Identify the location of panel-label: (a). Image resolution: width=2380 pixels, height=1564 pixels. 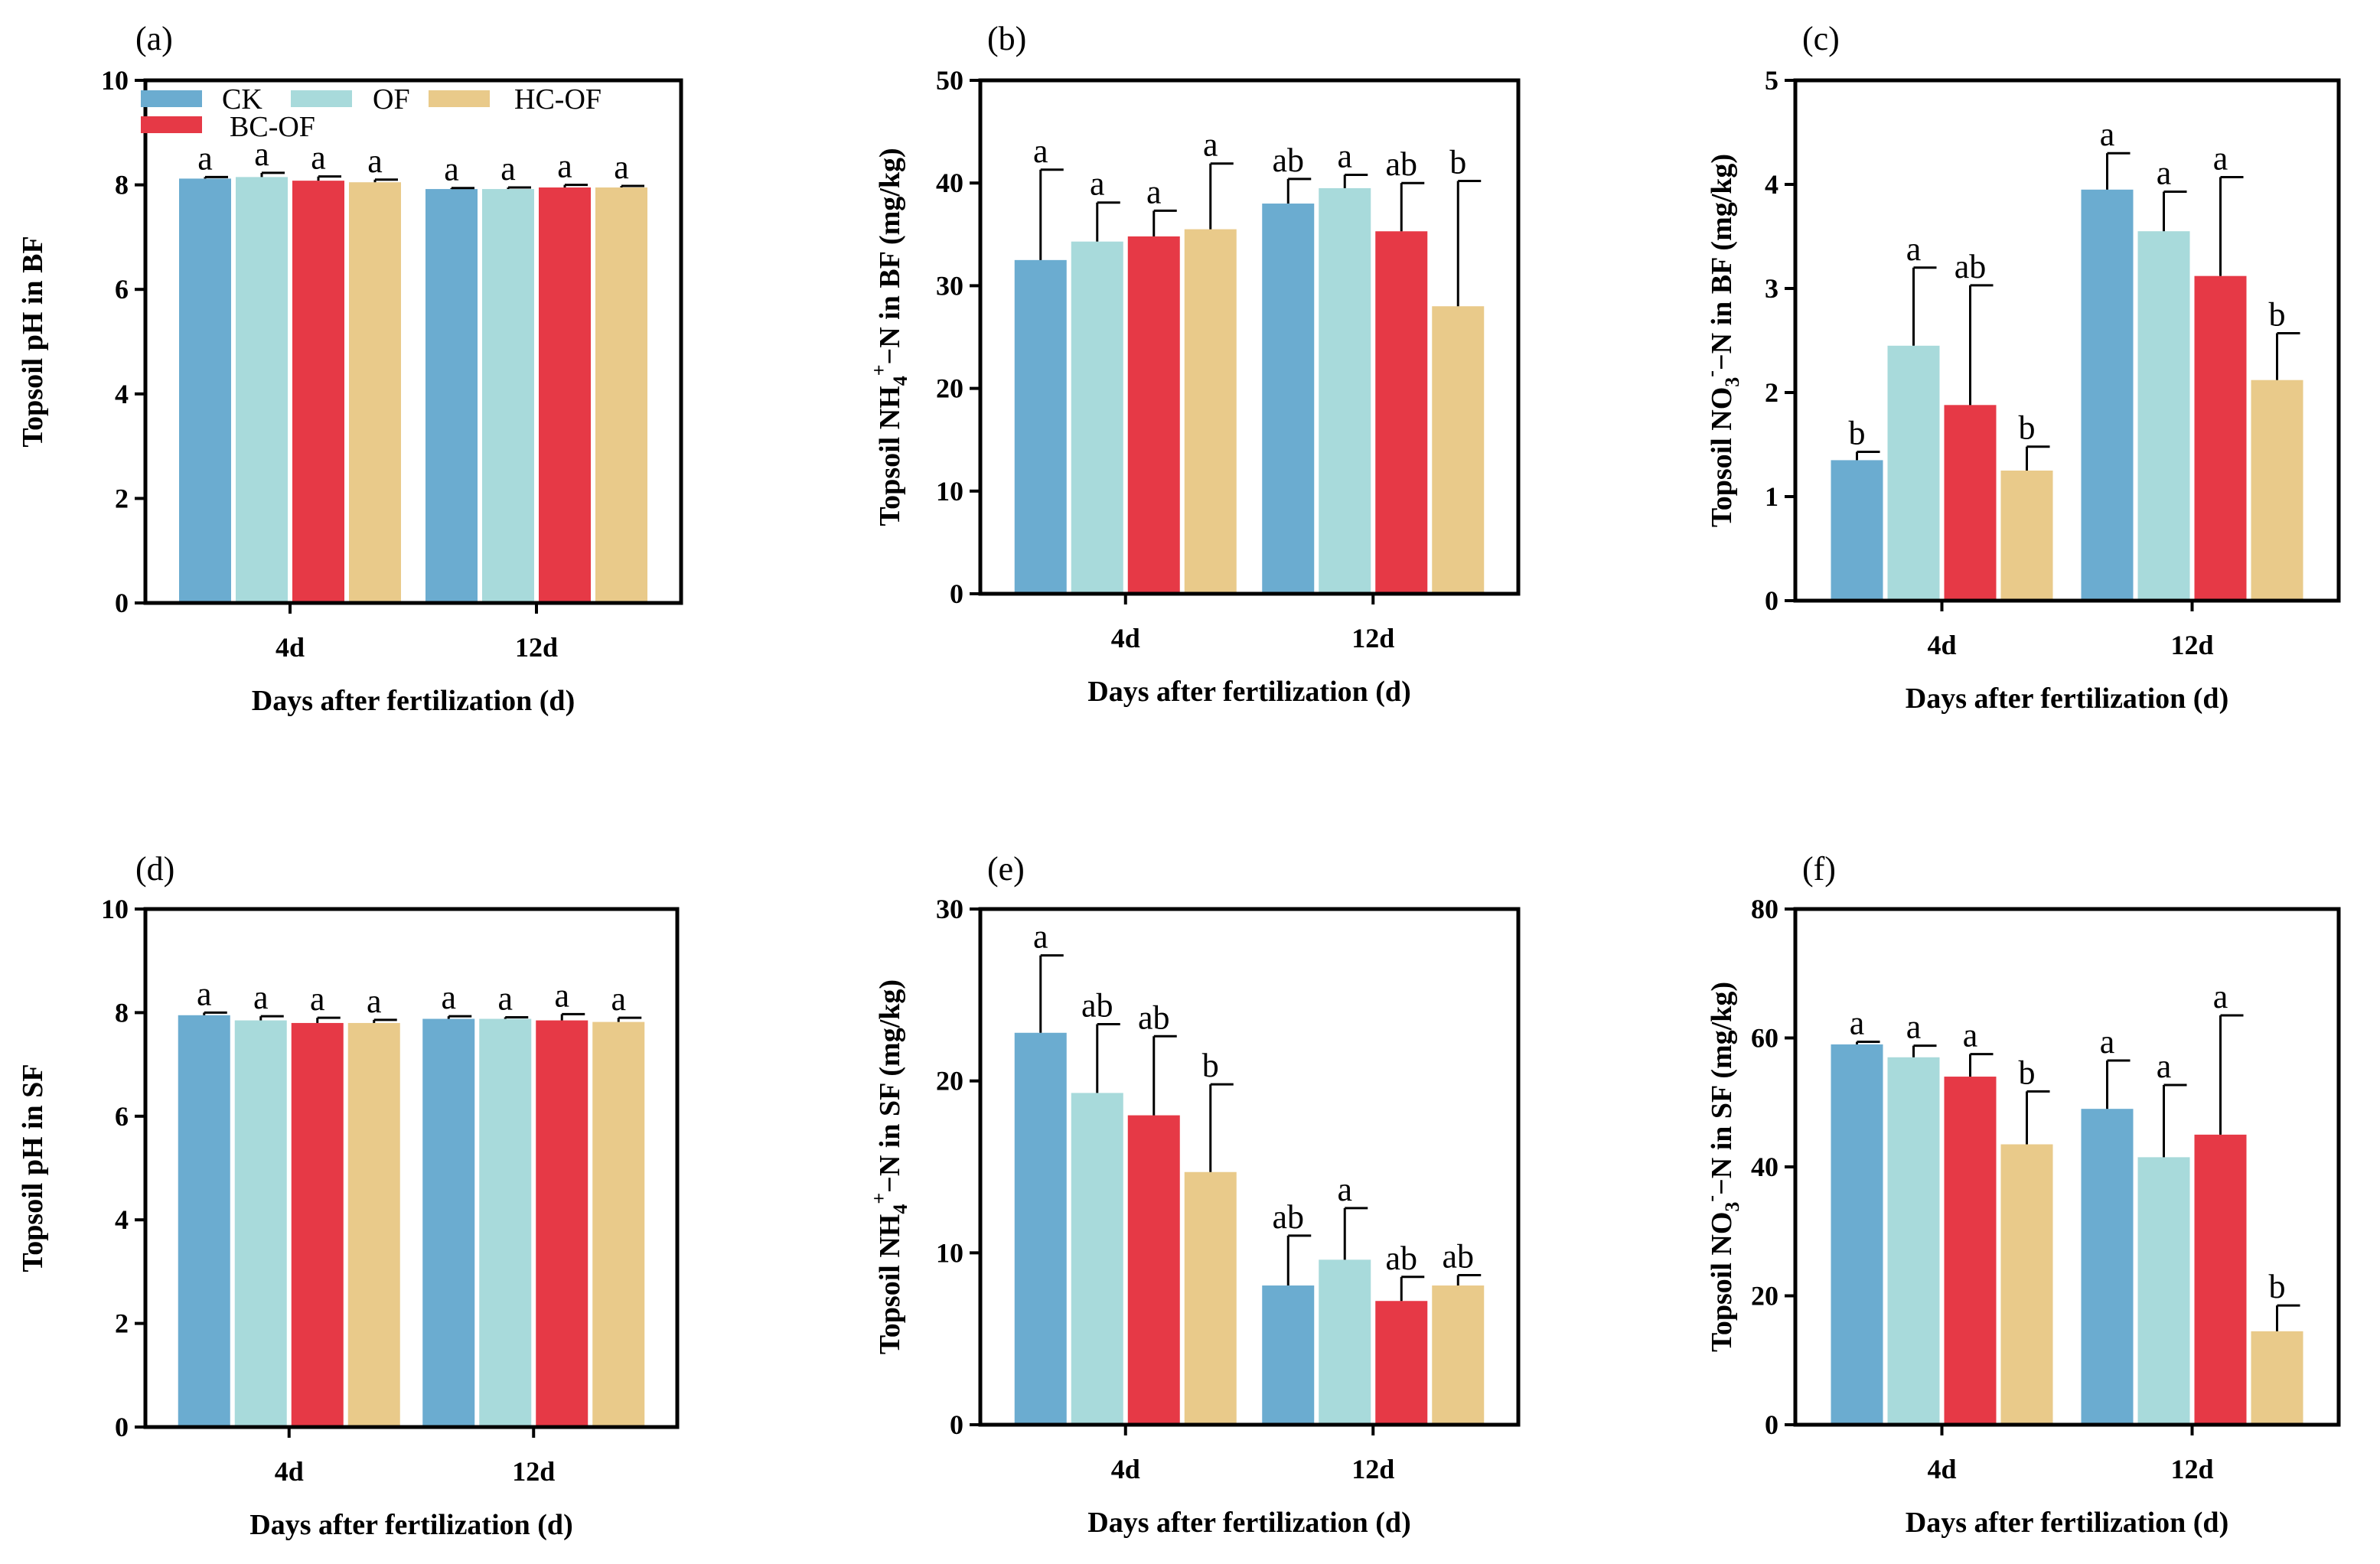
(154, 38).